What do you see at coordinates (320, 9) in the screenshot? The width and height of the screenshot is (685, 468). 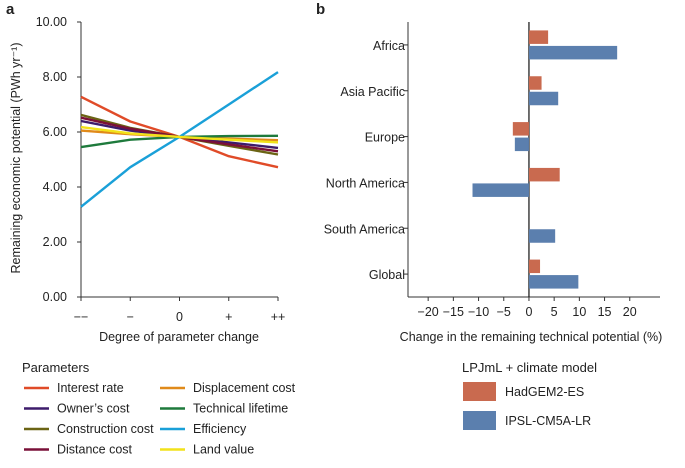 I see `panel-b-label: b` at bounding box center [320, 9].